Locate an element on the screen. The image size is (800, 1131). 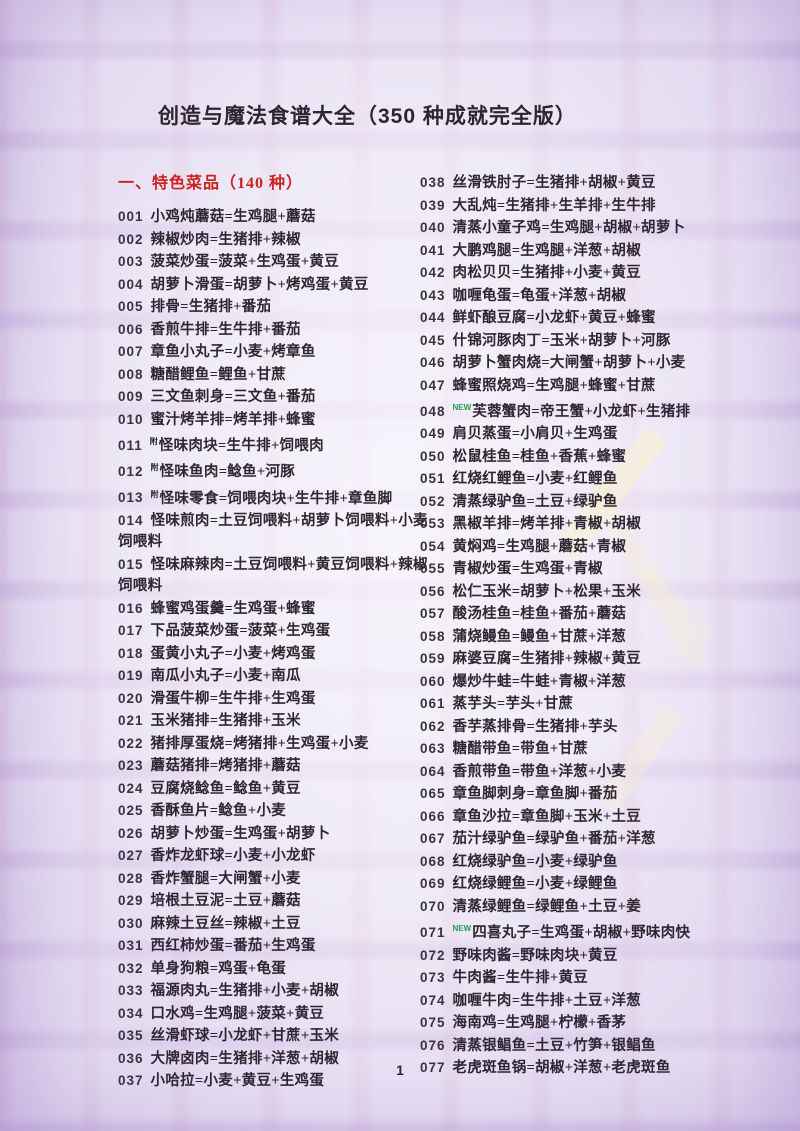
recipe-item: 033 福源肉丸=生猪排+小麦+胡椒 is located at coordinates (274, 991).